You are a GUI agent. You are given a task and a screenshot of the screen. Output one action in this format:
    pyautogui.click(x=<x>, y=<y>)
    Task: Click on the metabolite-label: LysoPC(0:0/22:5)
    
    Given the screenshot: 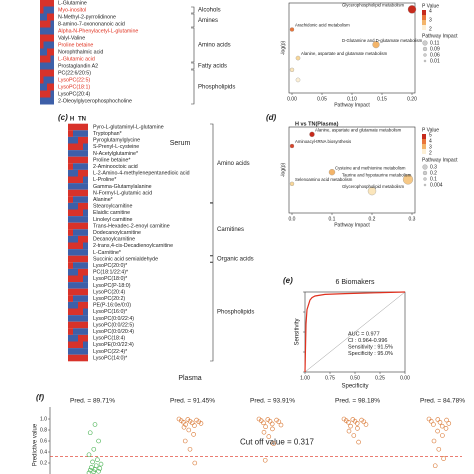 What is the action you would take?
    pyautogui.click(x=113, y=325)
    